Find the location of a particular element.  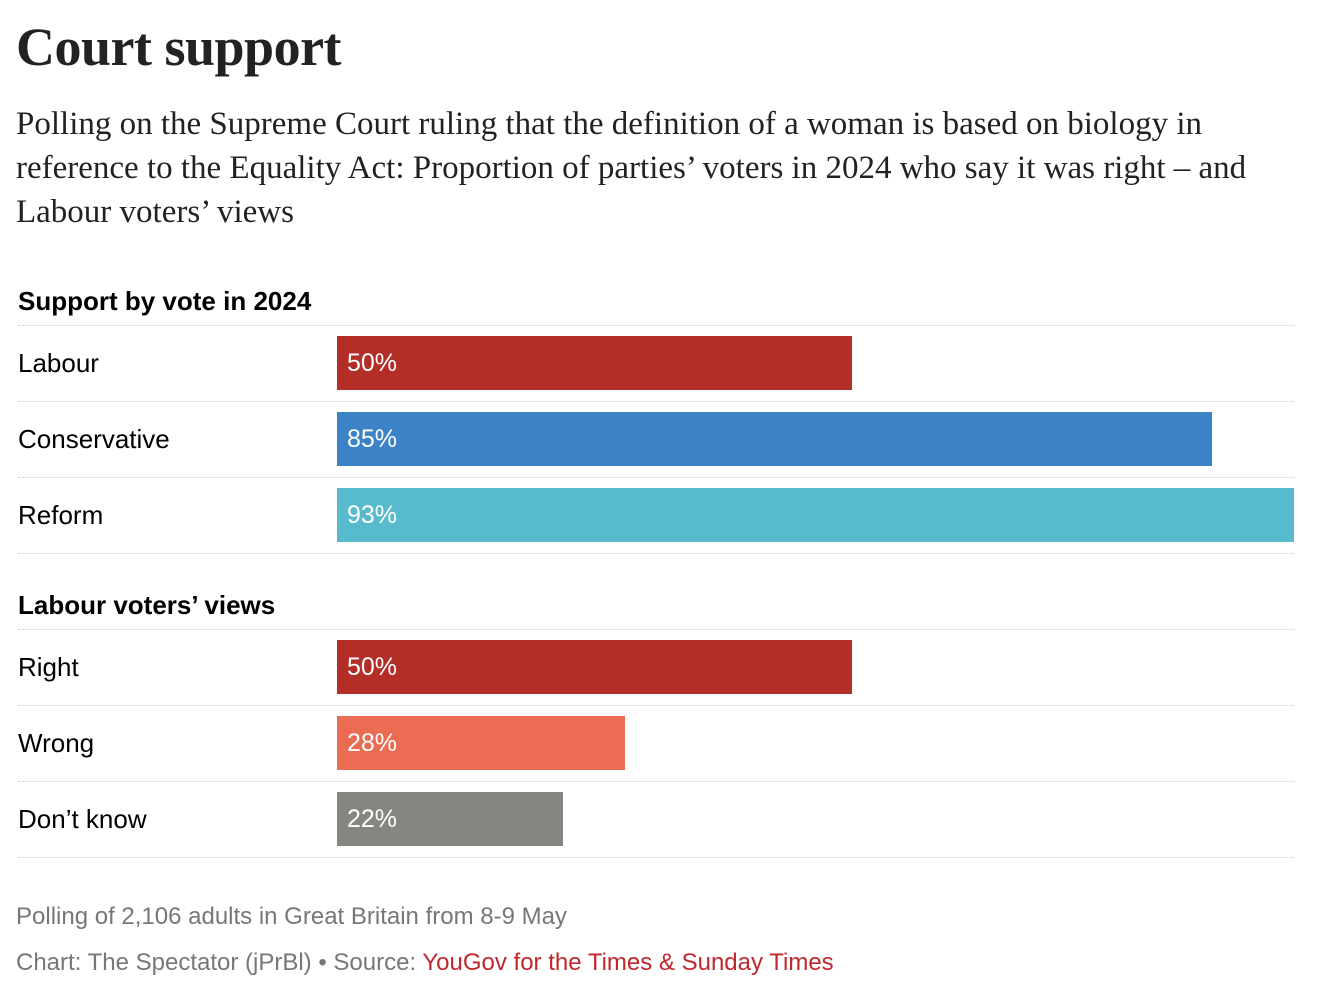

bar: 28% is located at coordinates (481, 743).